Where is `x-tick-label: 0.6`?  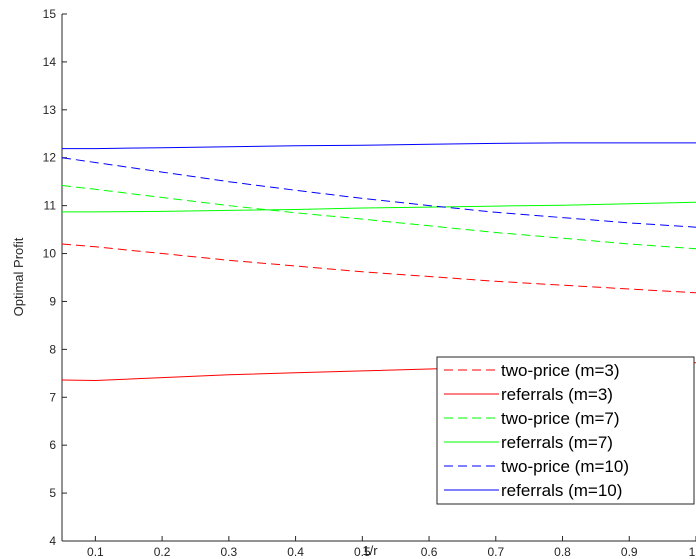 x-tick-label: 0.6 is located at coordinates (429, 552).